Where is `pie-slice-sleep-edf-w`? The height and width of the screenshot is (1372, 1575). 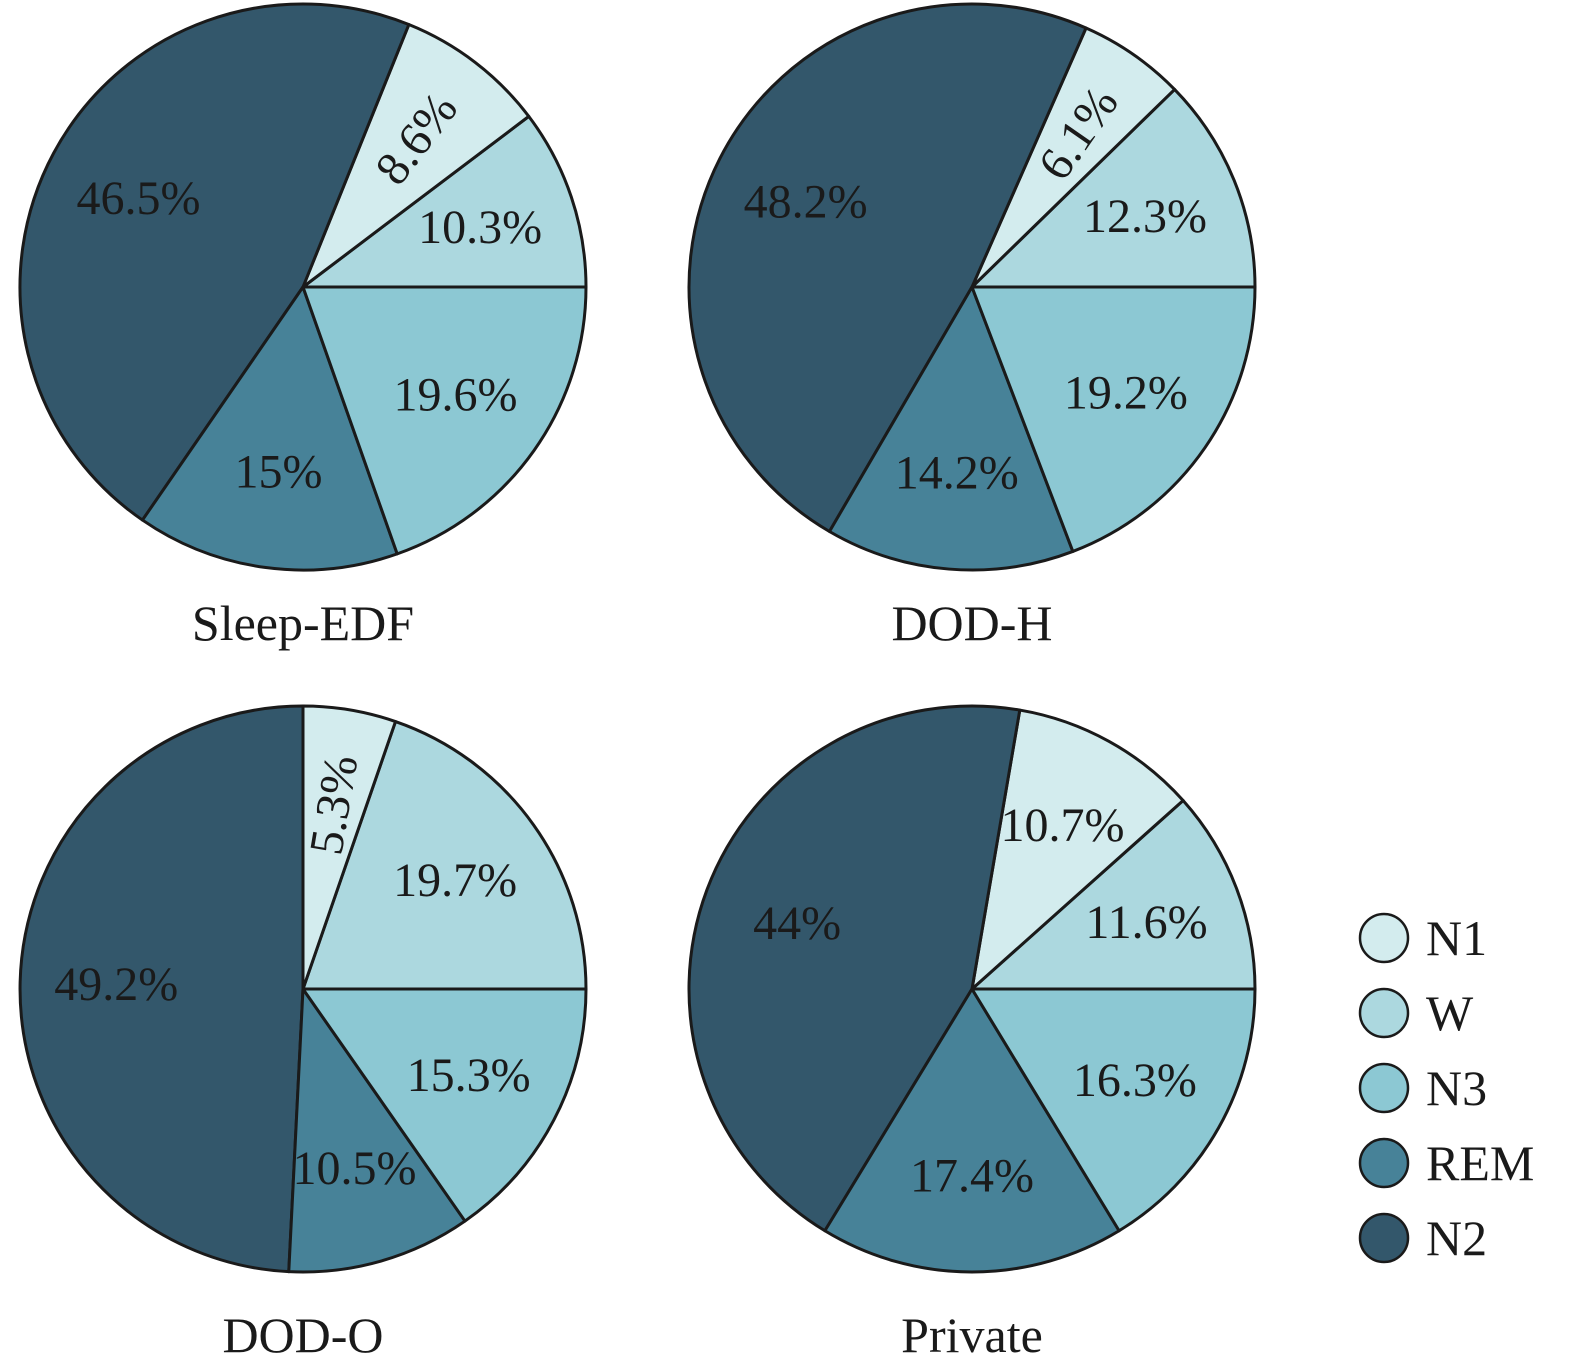
pie-slice-sleep-edf-w is located at coordinates (444, 201).